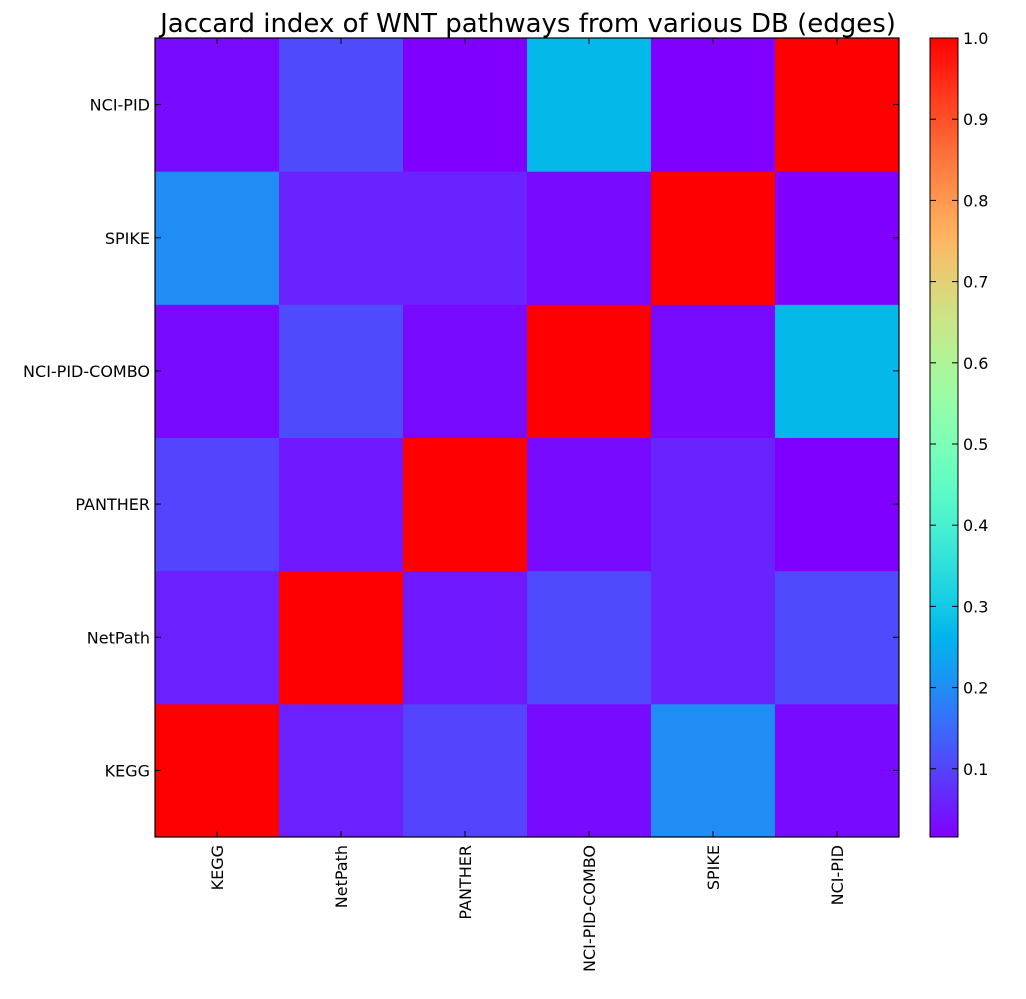 This screenshot has width=1026, height=999. I want to click on colorbar-tick-label: 0.1, so click(975, 769).